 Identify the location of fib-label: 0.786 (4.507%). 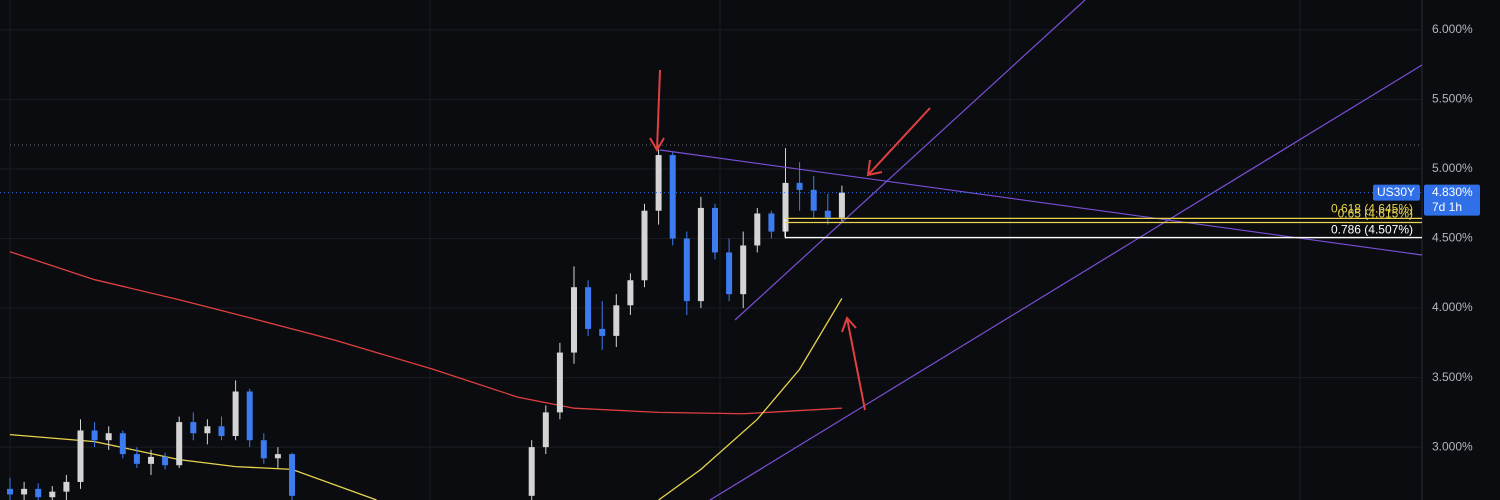
(1372, 230).